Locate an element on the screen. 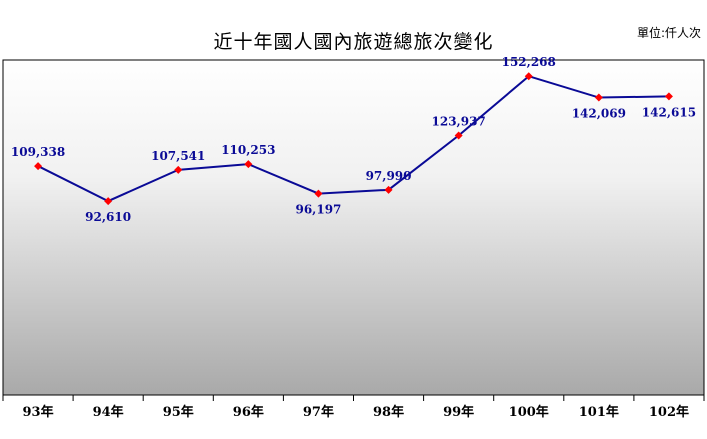 The height and width of the screenshot is (439, 707). data-label: 107,541 is located at coordinates (178, 156).